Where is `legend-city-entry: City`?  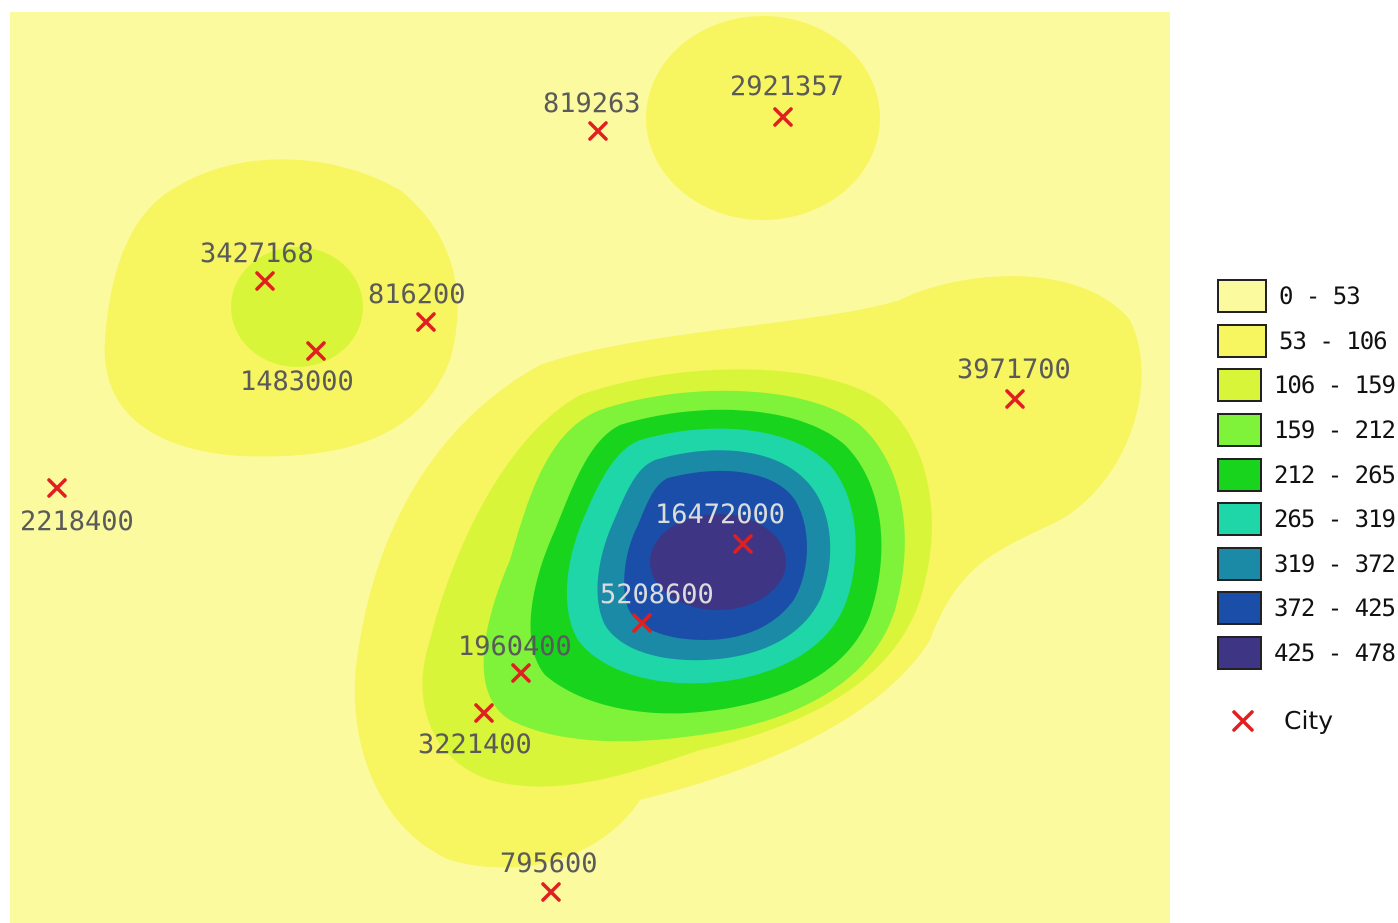 legend-city-entry: City is located at coordinates (1281, 720).